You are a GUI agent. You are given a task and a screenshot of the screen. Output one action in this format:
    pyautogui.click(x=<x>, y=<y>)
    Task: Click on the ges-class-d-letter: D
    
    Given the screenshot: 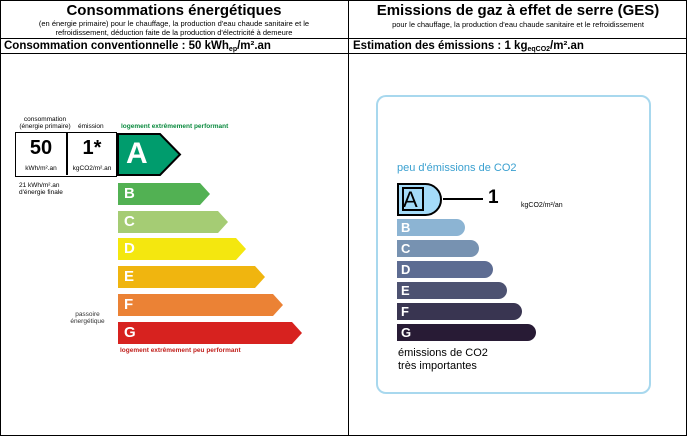 What is the action you would take?
    pyautogui.click(x=406, y=269)
    